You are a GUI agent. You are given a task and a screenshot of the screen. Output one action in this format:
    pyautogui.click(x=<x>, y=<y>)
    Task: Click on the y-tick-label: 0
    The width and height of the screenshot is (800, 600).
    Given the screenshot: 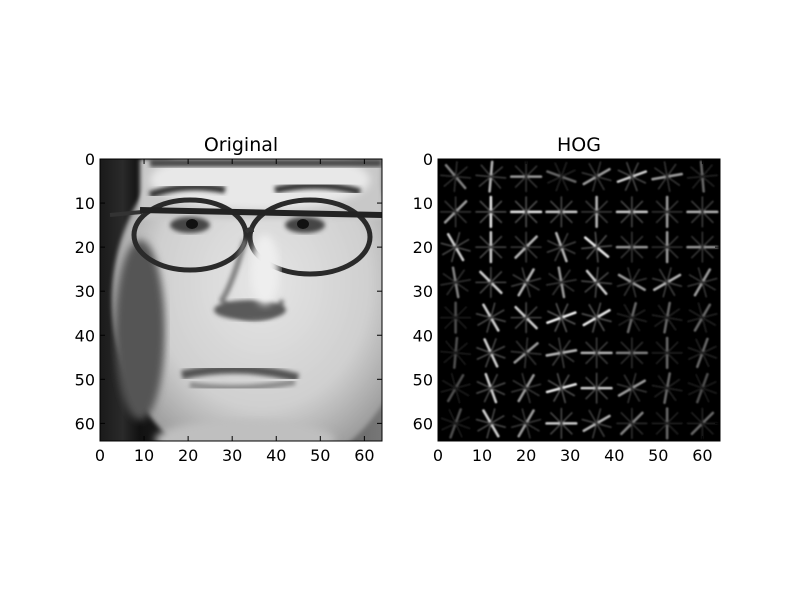 What is the action you would take?
    pyautogui.click(x=428, y=159)
    